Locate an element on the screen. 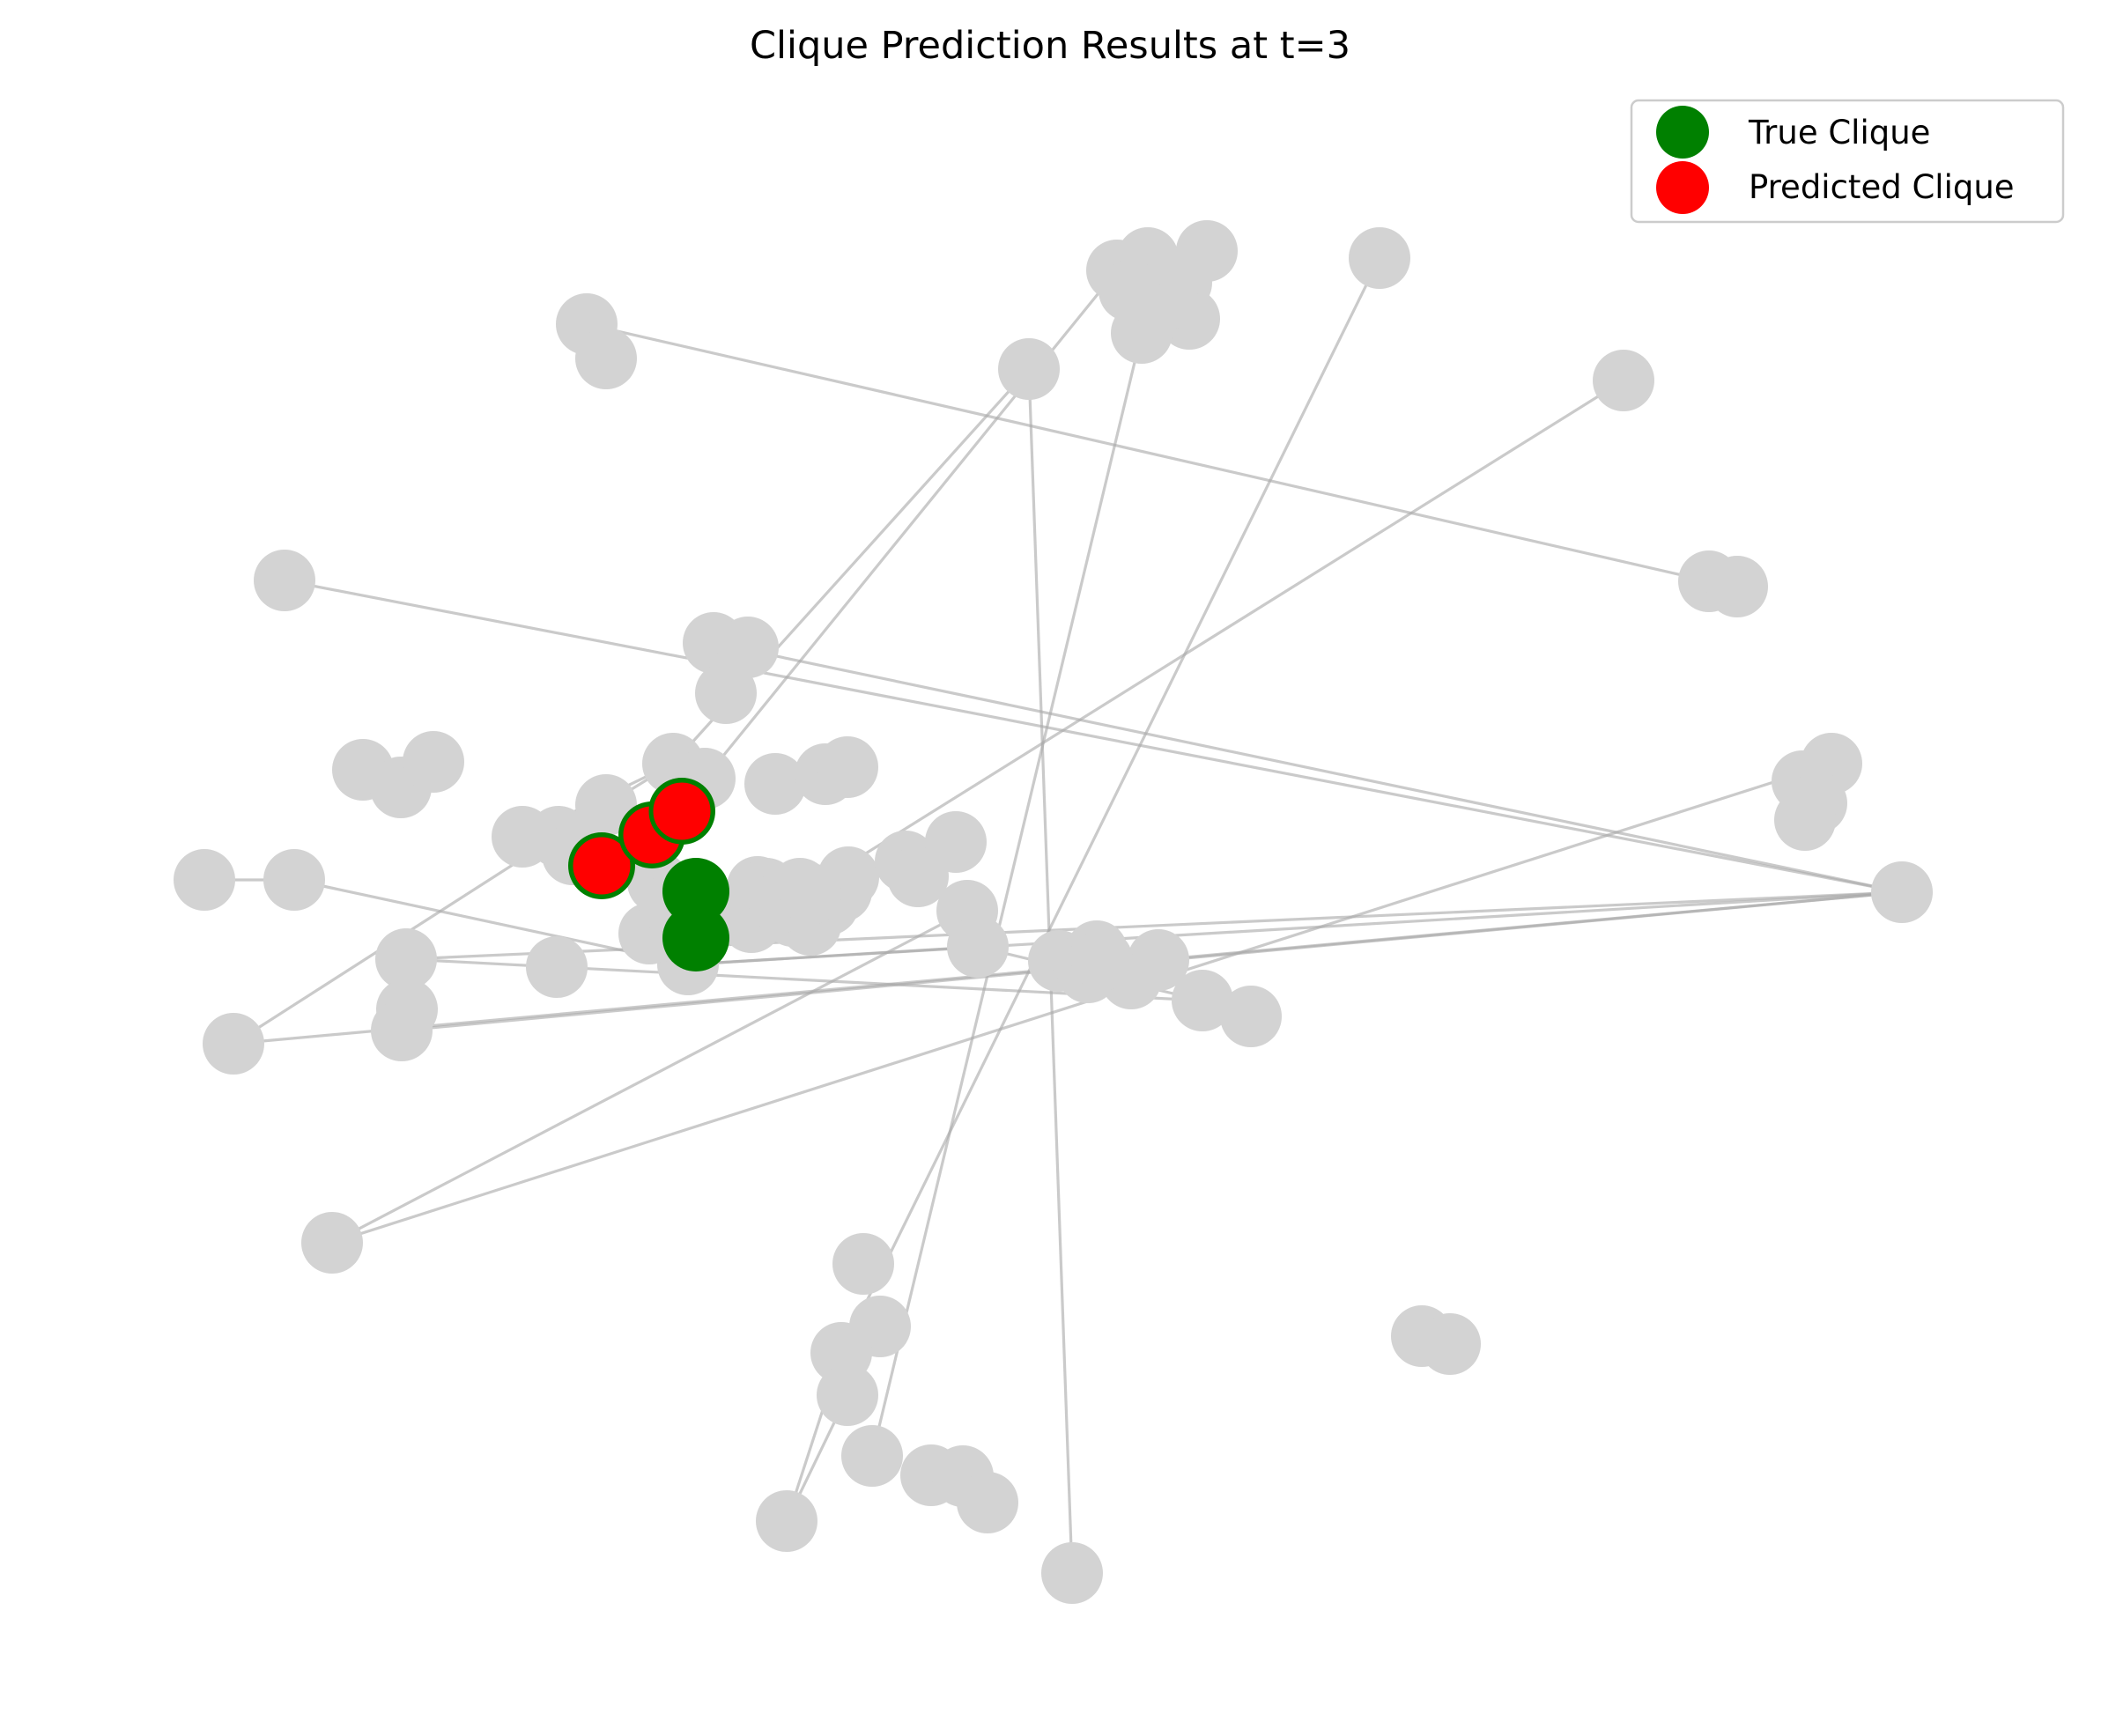 The height and width of the screenshot is (1736, 2101). figure-title: Clique Prediction Results at t=3 is located at coordinates (1050, 46).